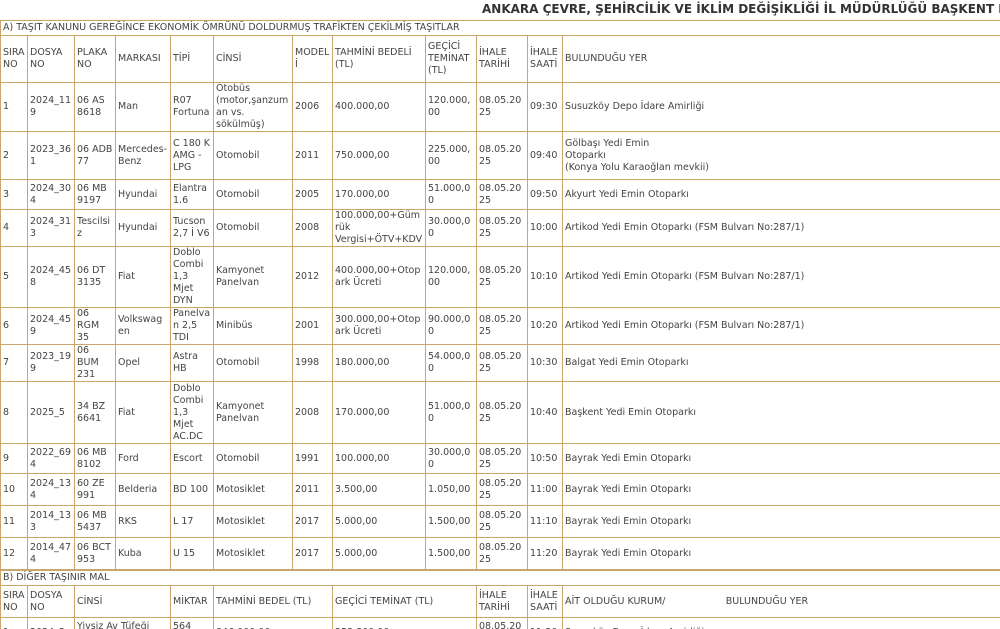 The width and height of the screenshot is (1000, 629). I want to click on cell: 2023_199, so click(51, 363).